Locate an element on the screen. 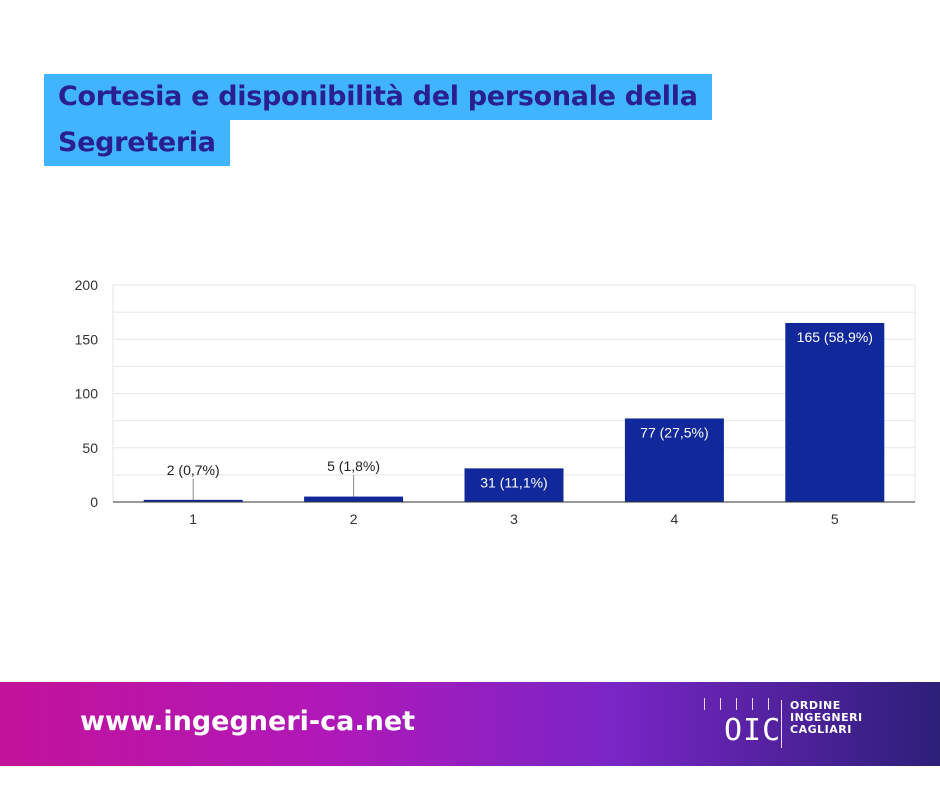 This screenshot has width=940, height=788. y-tick-label: 150 is located at coordinates (87, 339).